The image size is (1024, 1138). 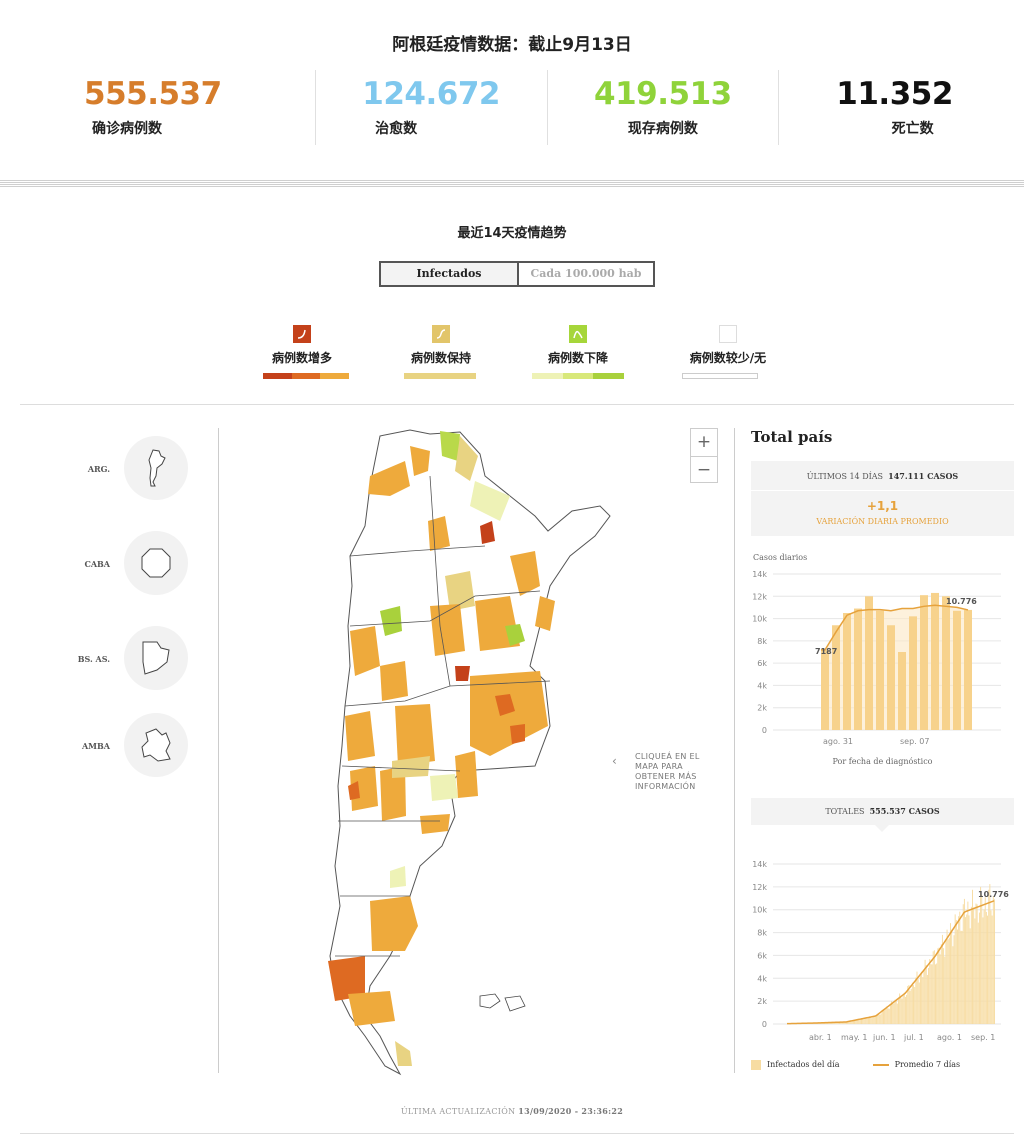 What do you see at coordinates (512, 45) in the screenshot?
I see `page-title: 阿根廷疫情数据：截止9月13日` at bounding box center [512, 45].